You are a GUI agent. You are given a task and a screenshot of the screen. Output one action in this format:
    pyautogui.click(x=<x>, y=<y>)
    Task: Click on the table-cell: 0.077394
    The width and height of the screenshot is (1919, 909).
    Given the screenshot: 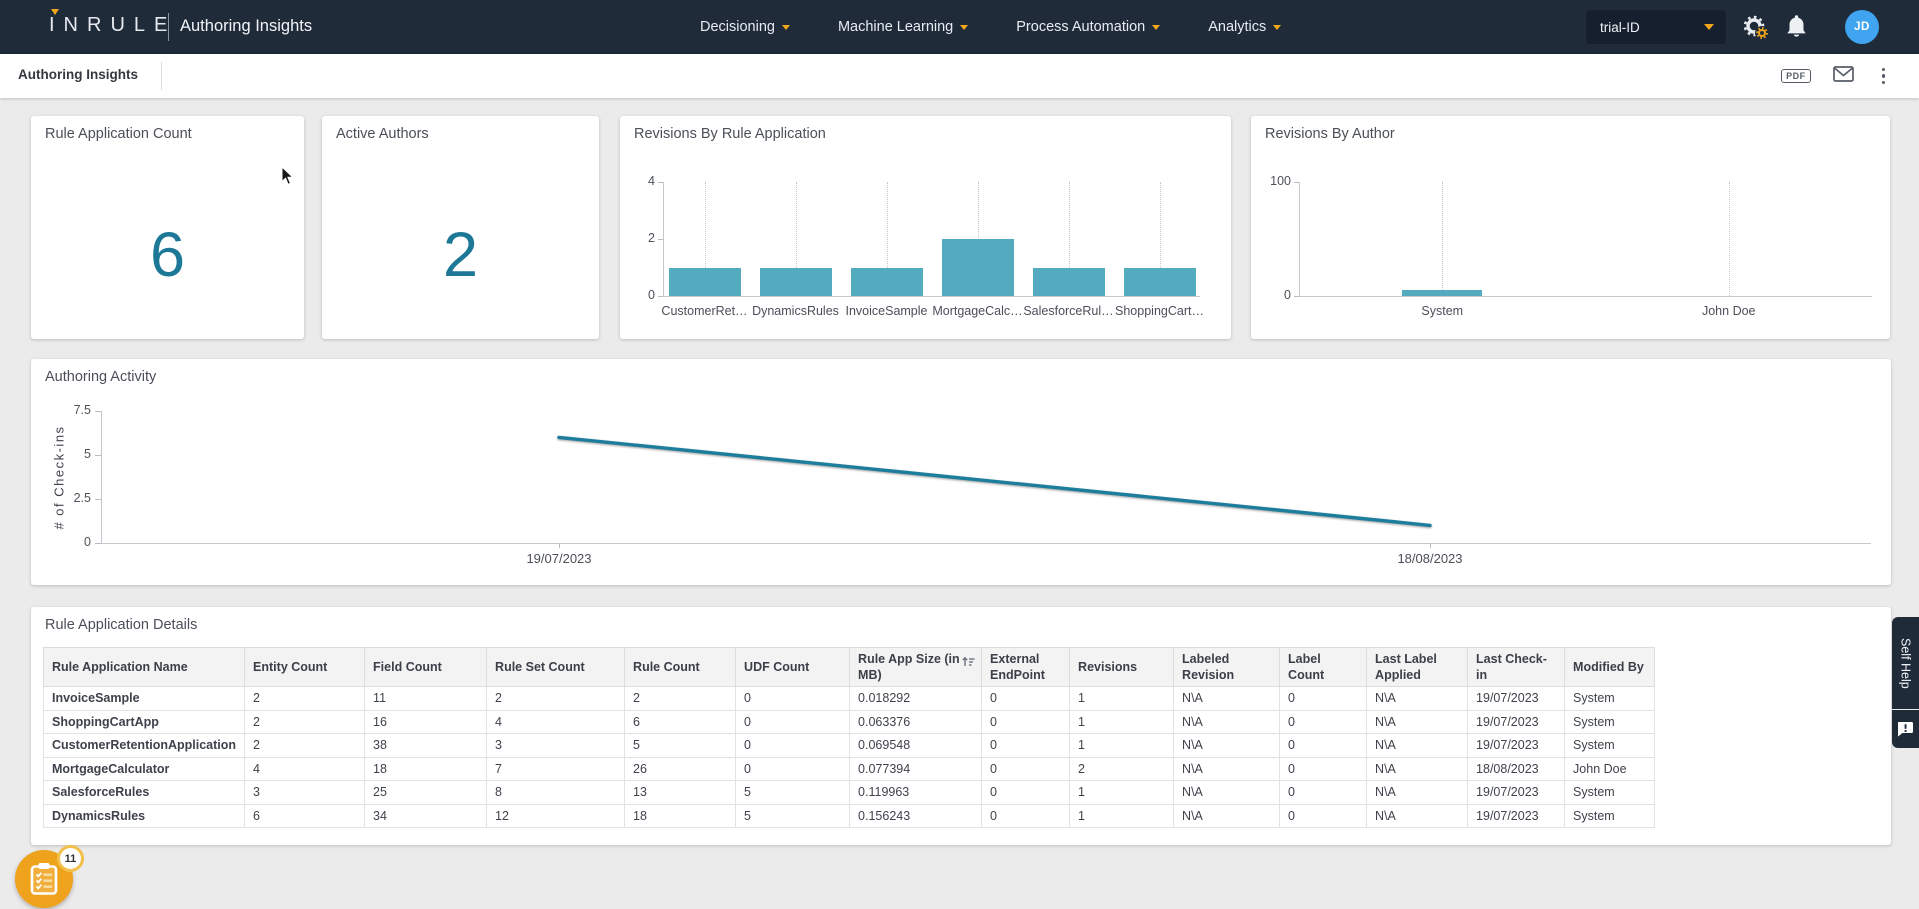 What is the action you would take?
    pyautogui.click(x=916, y=768)
    